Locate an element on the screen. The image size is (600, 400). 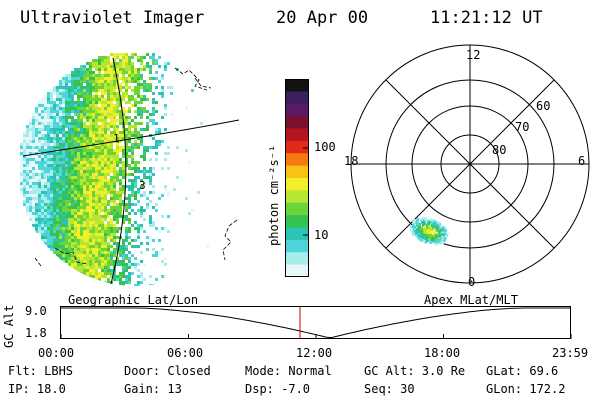
colorbar-tick-100: 100 is located at coordinates (325, 147).